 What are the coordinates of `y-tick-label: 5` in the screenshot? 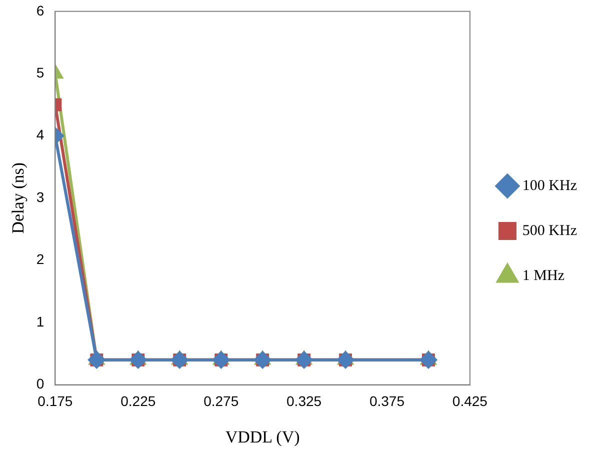 It's located at (40, 72).